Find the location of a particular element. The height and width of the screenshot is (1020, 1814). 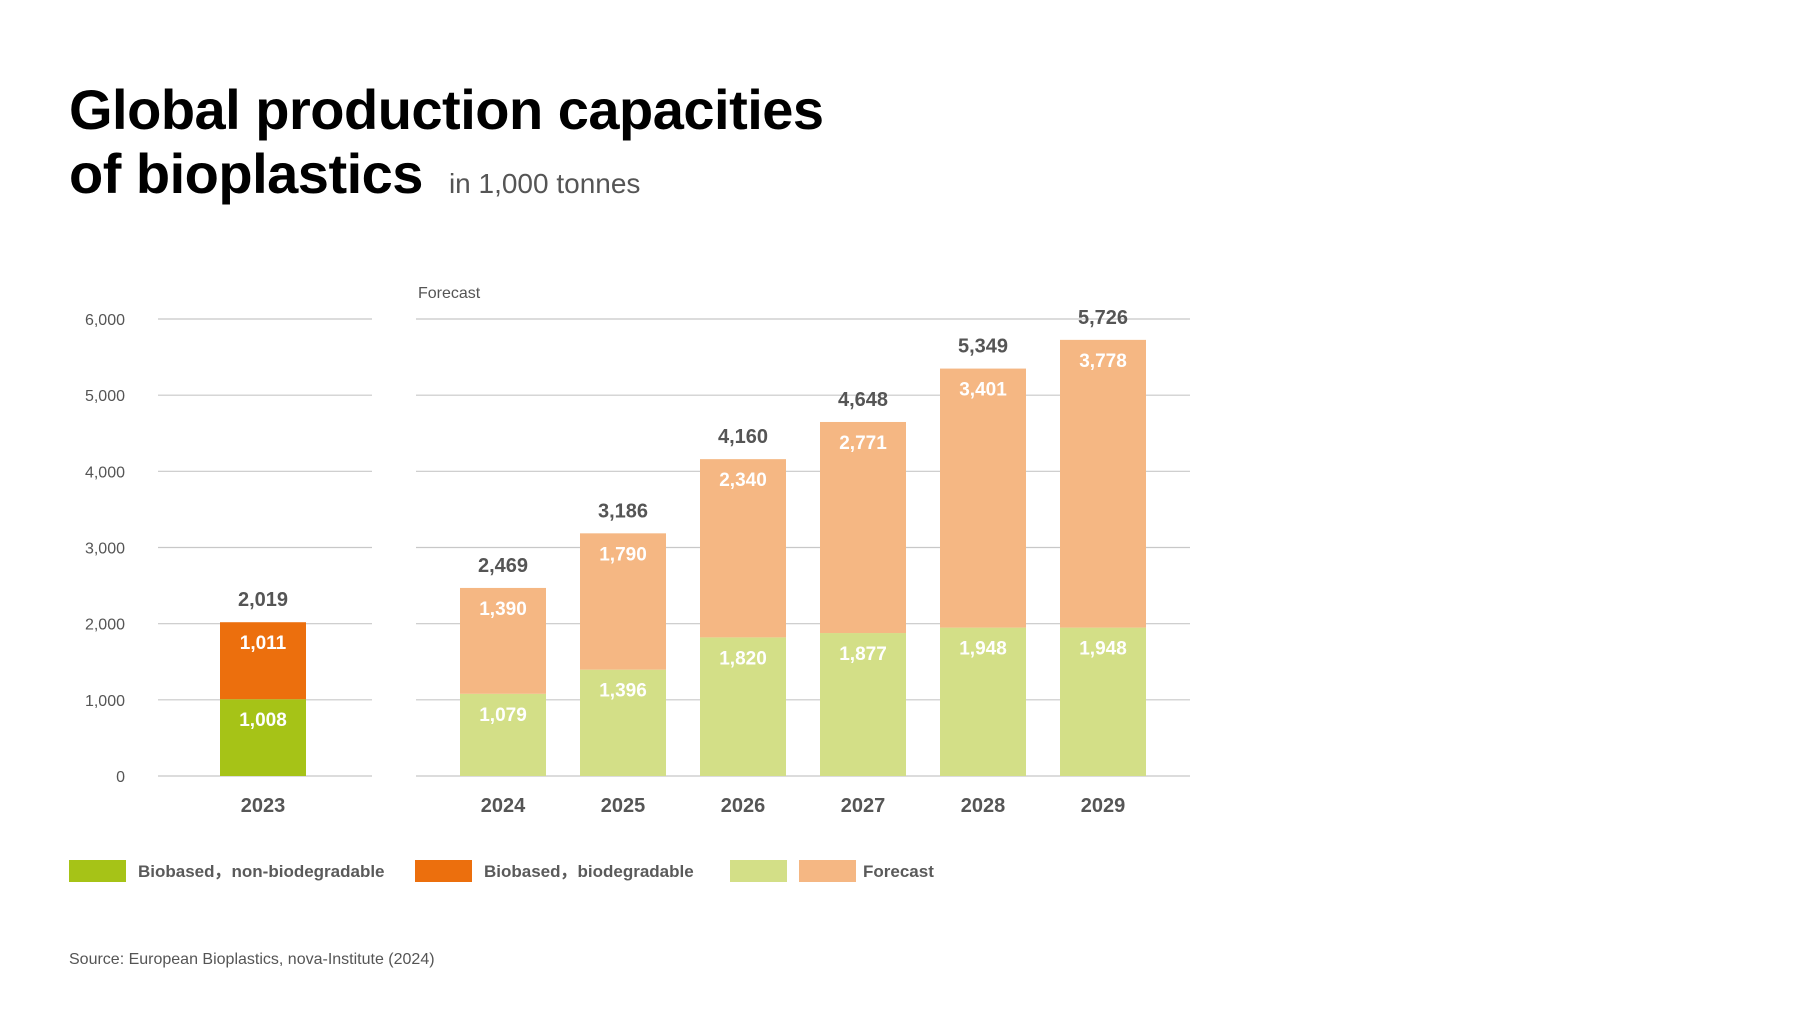

data-label-non-biodegradable-2028: 1,948 is located at coordinates (983, 649).